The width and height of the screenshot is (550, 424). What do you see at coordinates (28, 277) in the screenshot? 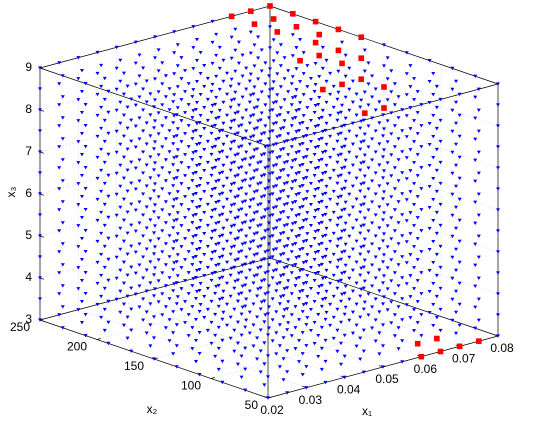
I see `z-tick-label: 4` at bounding box center [28, 277].